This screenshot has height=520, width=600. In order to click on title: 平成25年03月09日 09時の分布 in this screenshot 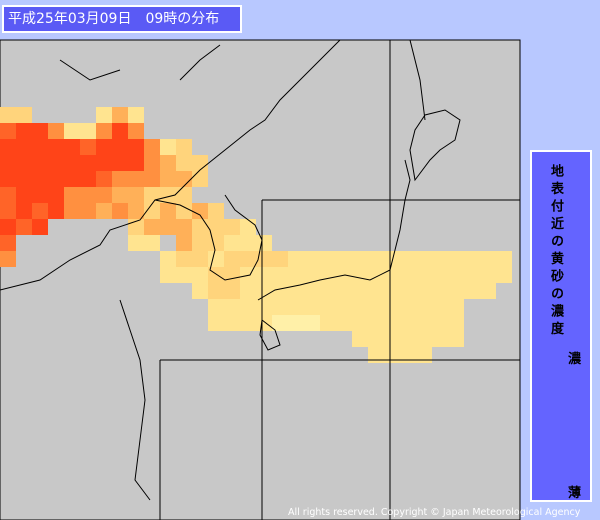, I will do `click(122, 19)`.